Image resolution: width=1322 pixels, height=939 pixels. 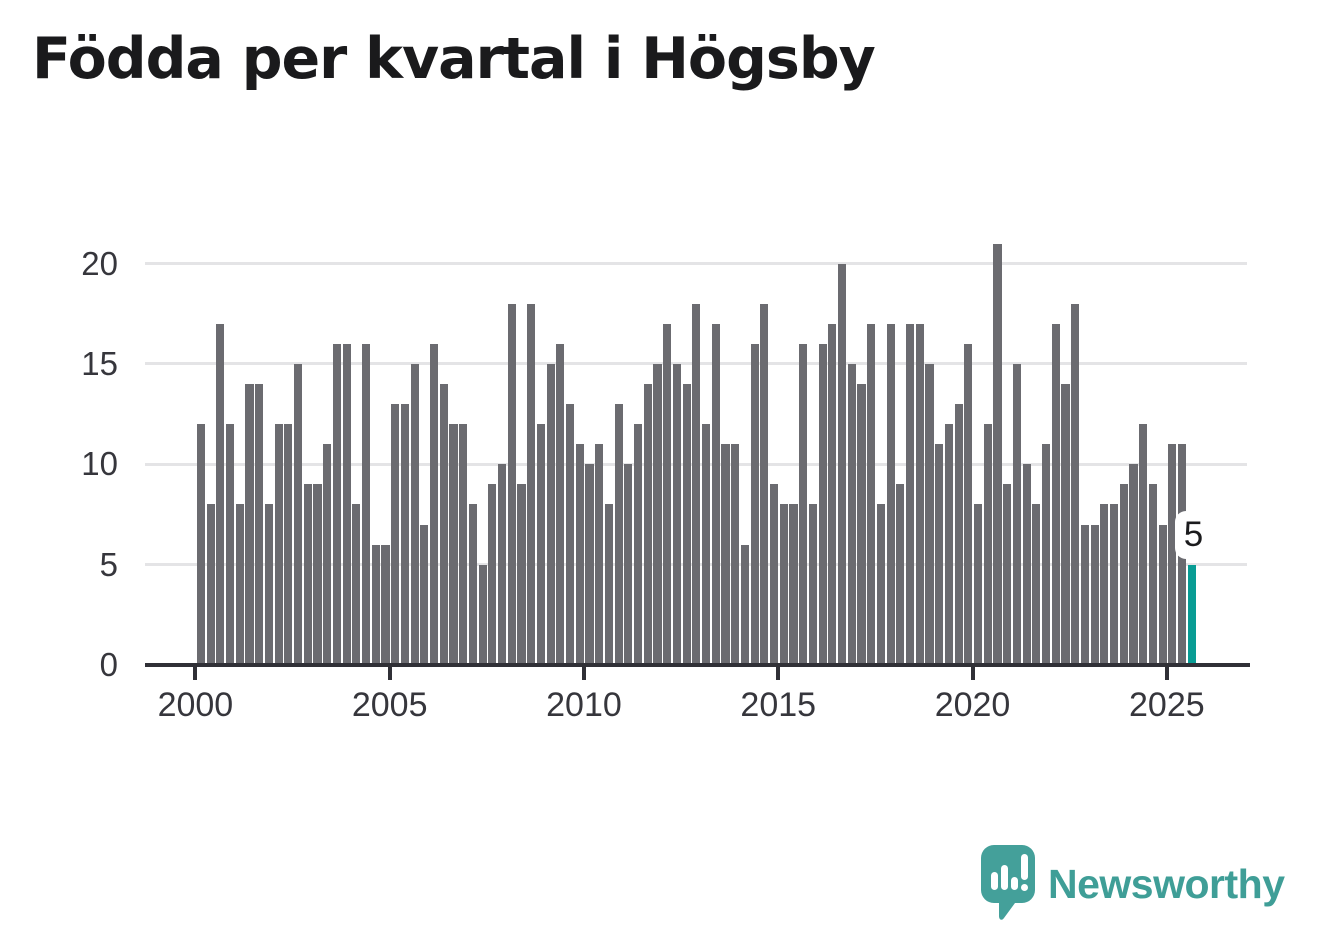 I want to click on bar-2025Q3, so click(x=1191, y=614).